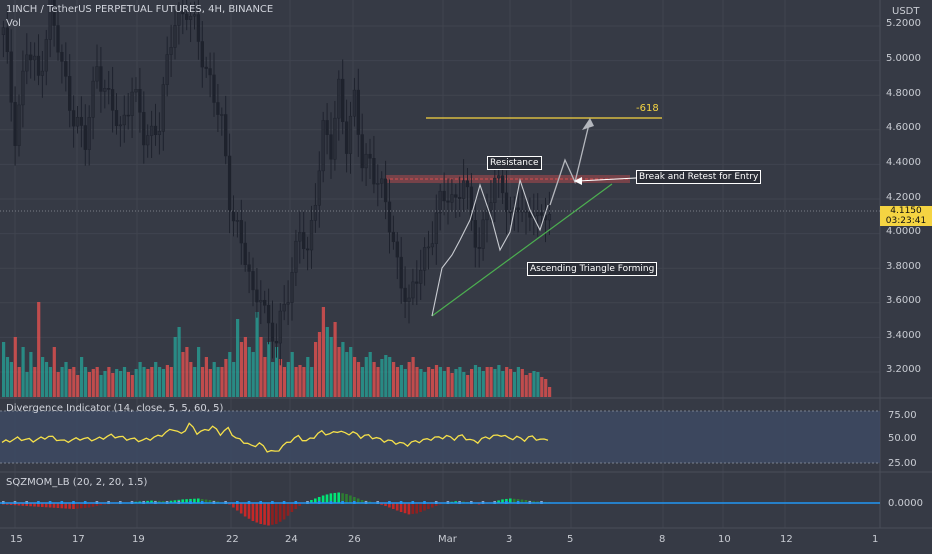 The height and width of the screenshot is (554, 932). Describe the element at coordinates (13, 23) in the screenshot. I see `volume-label: Vol` at that location.